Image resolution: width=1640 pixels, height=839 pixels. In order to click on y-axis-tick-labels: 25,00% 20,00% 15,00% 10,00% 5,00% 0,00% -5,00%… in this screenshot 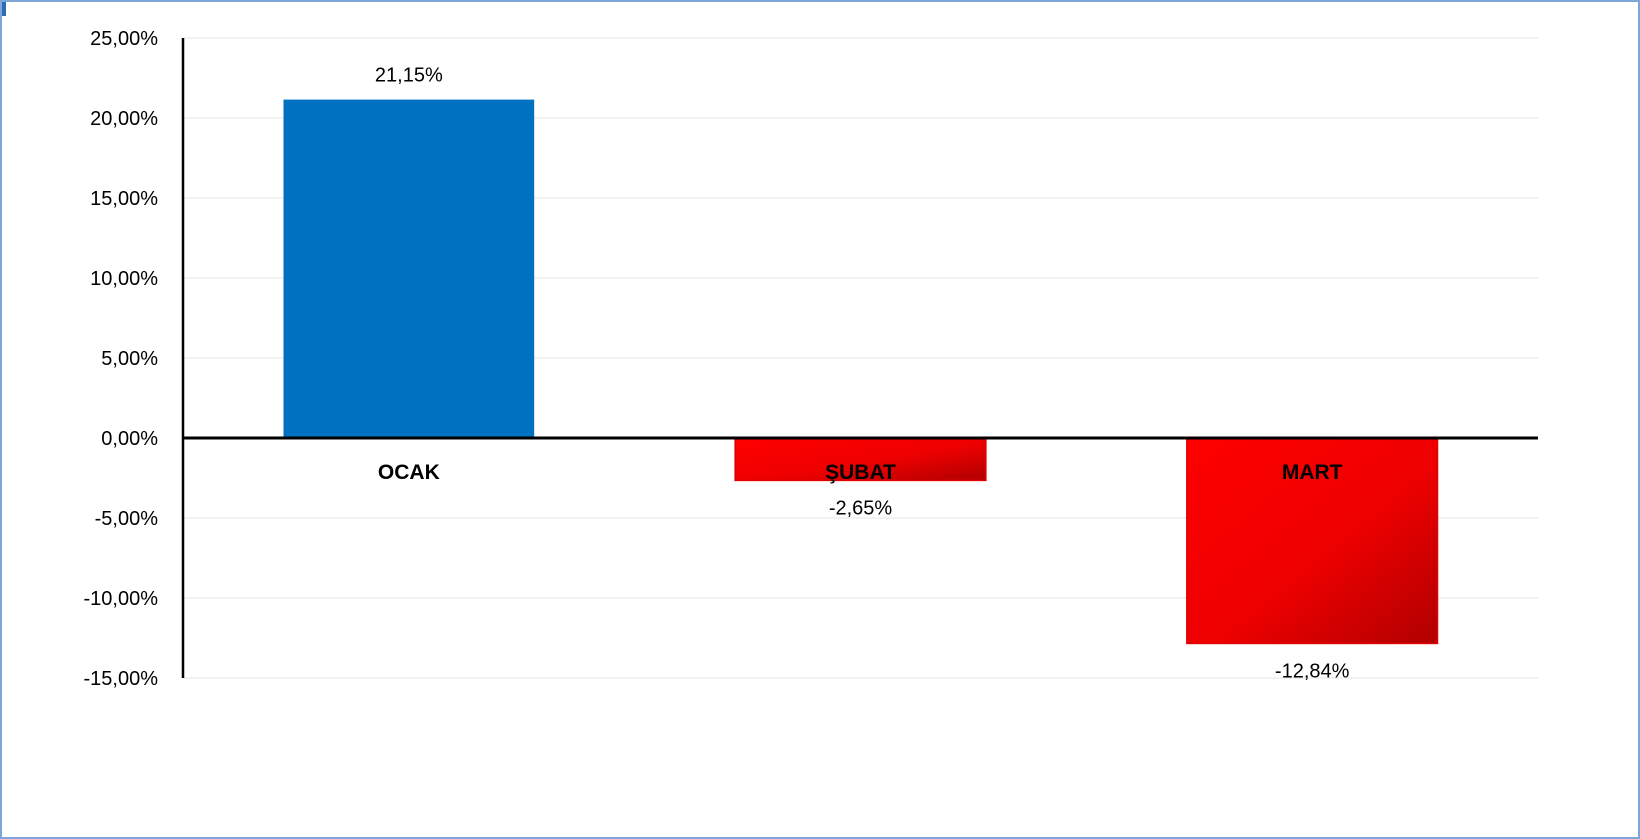, I will do `click(121, 359)`.